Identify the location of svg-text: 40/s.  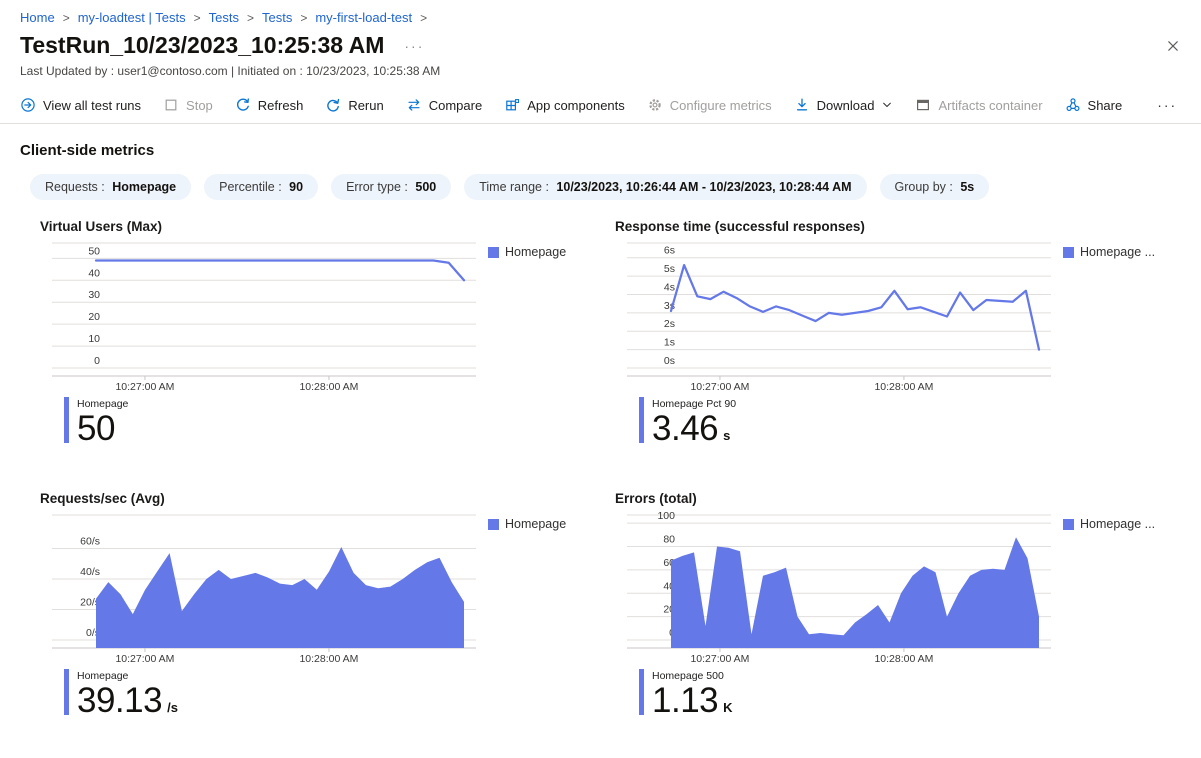
(90, 572).